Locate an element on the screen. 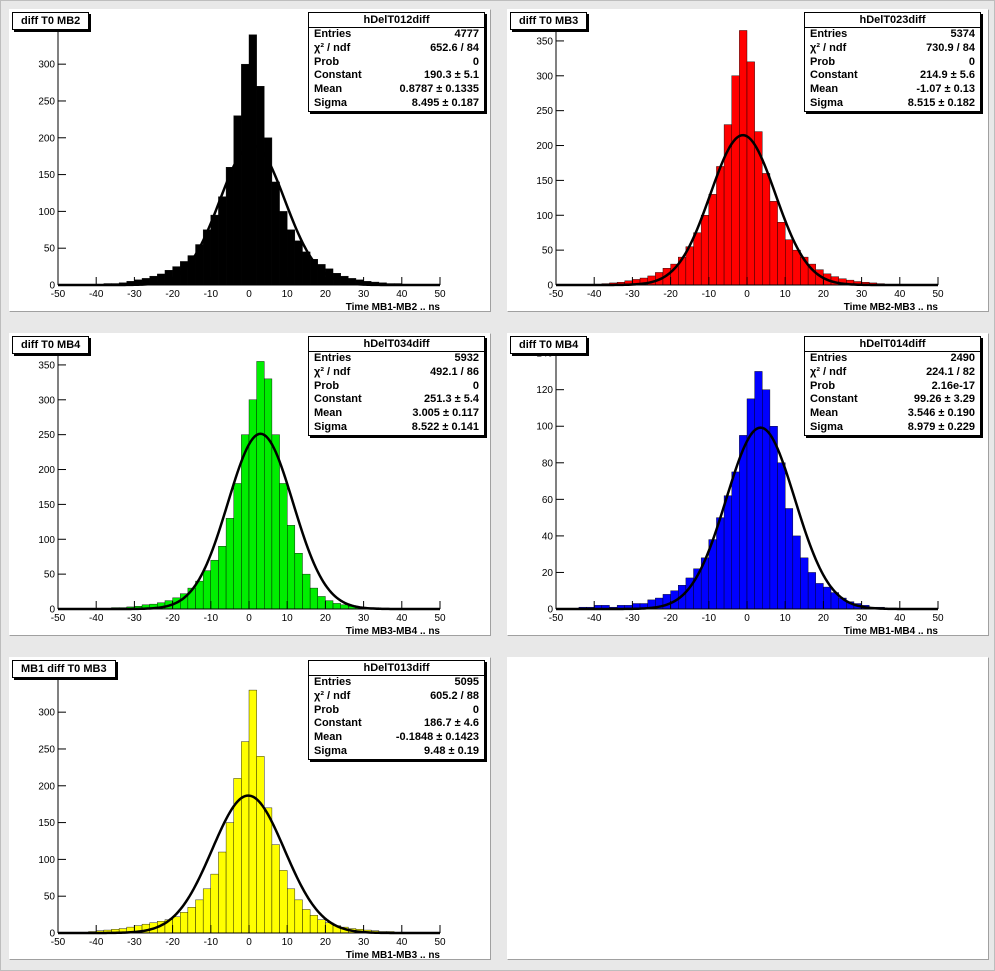  stats-row: Entries 2490 is located at coordinates (892, 359).